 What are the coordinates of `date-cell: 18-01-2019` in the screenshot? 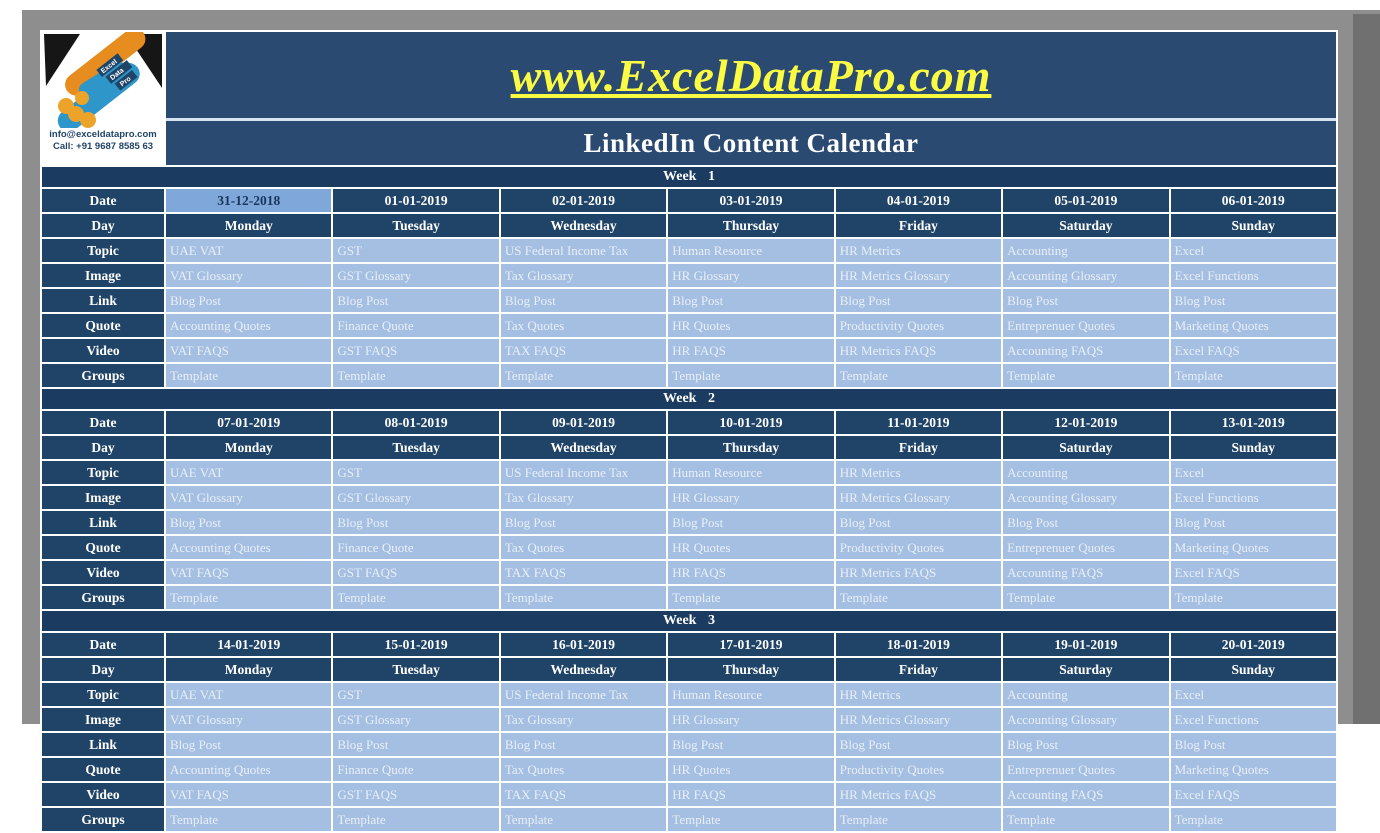 It's located at (918, 644).